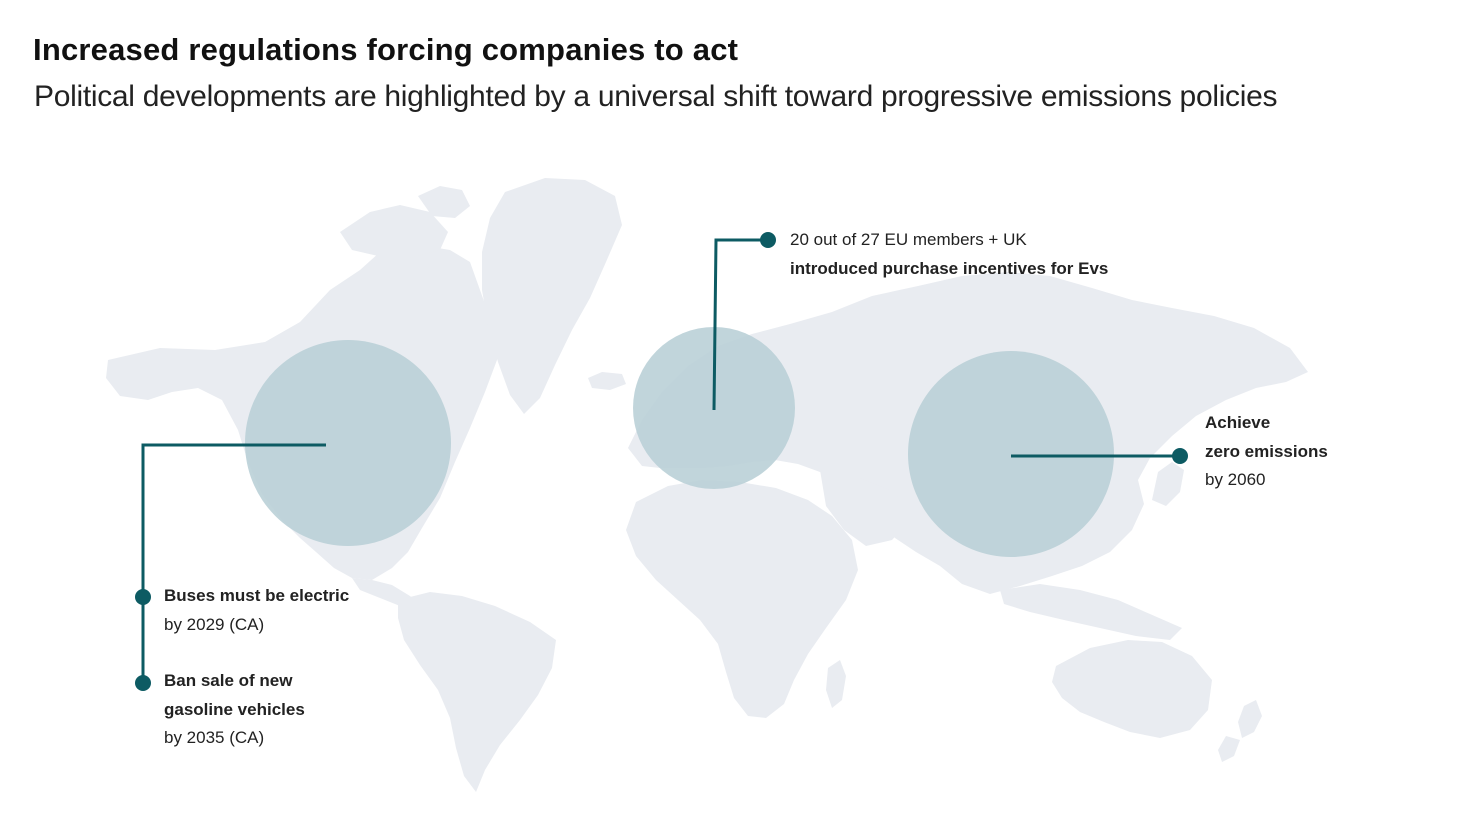  What do you see at coordinates (214, 737) in the screenshot?
I see `us-gasoline-callout-line3: by 2035 (CA)` at bounding box center [214, 737].